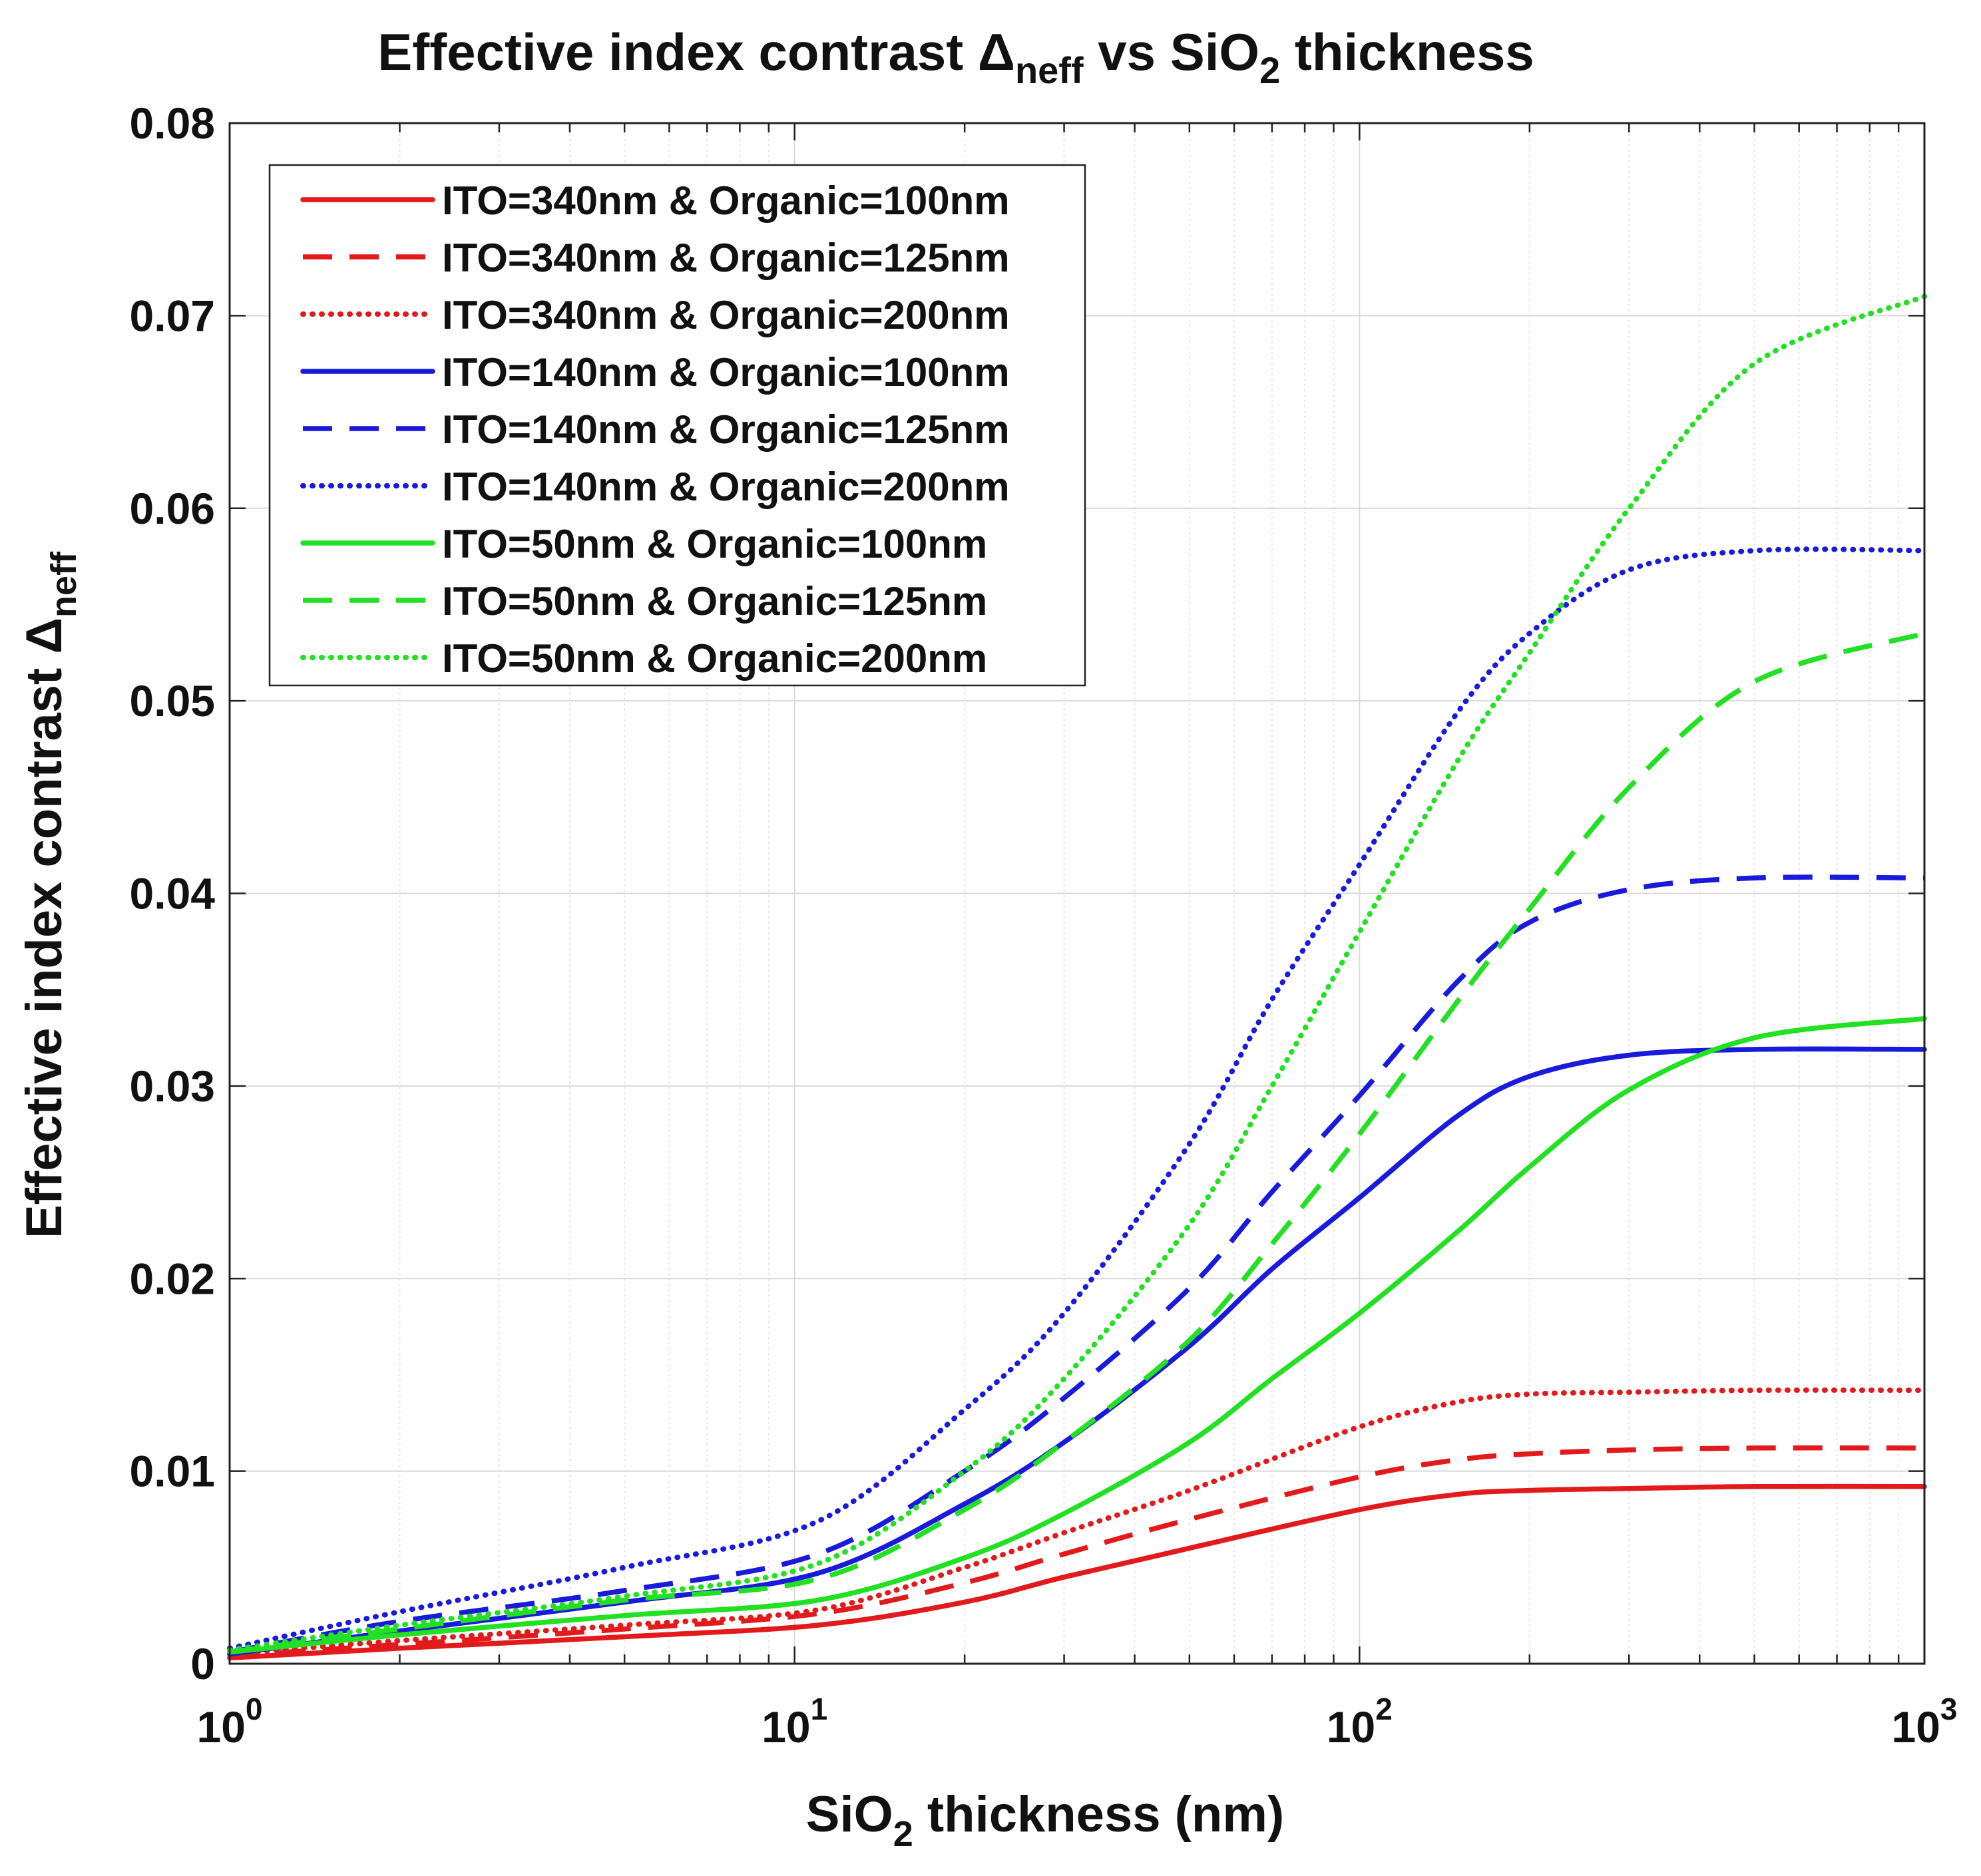 The height and width of the screenshot is (1876, 1981). What do you see at coordinates (172, 1086) in the screenshot?
I see `y-tick-label: 0.03` at bounding box center [172, 1086].